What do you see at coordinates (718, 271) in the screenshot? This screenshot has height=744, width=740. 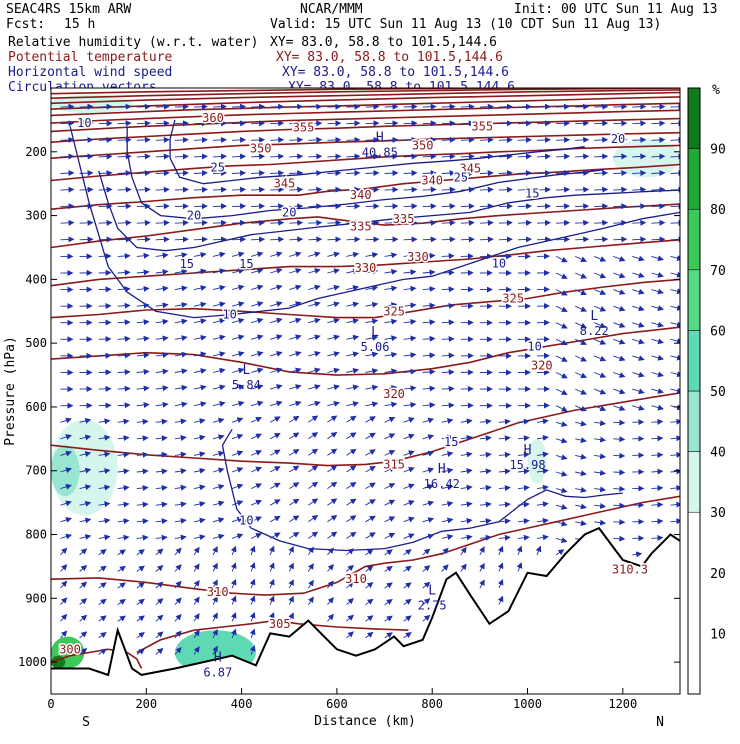 I see `colorbar-tick-label: 70` at bounding box center [718, 271].